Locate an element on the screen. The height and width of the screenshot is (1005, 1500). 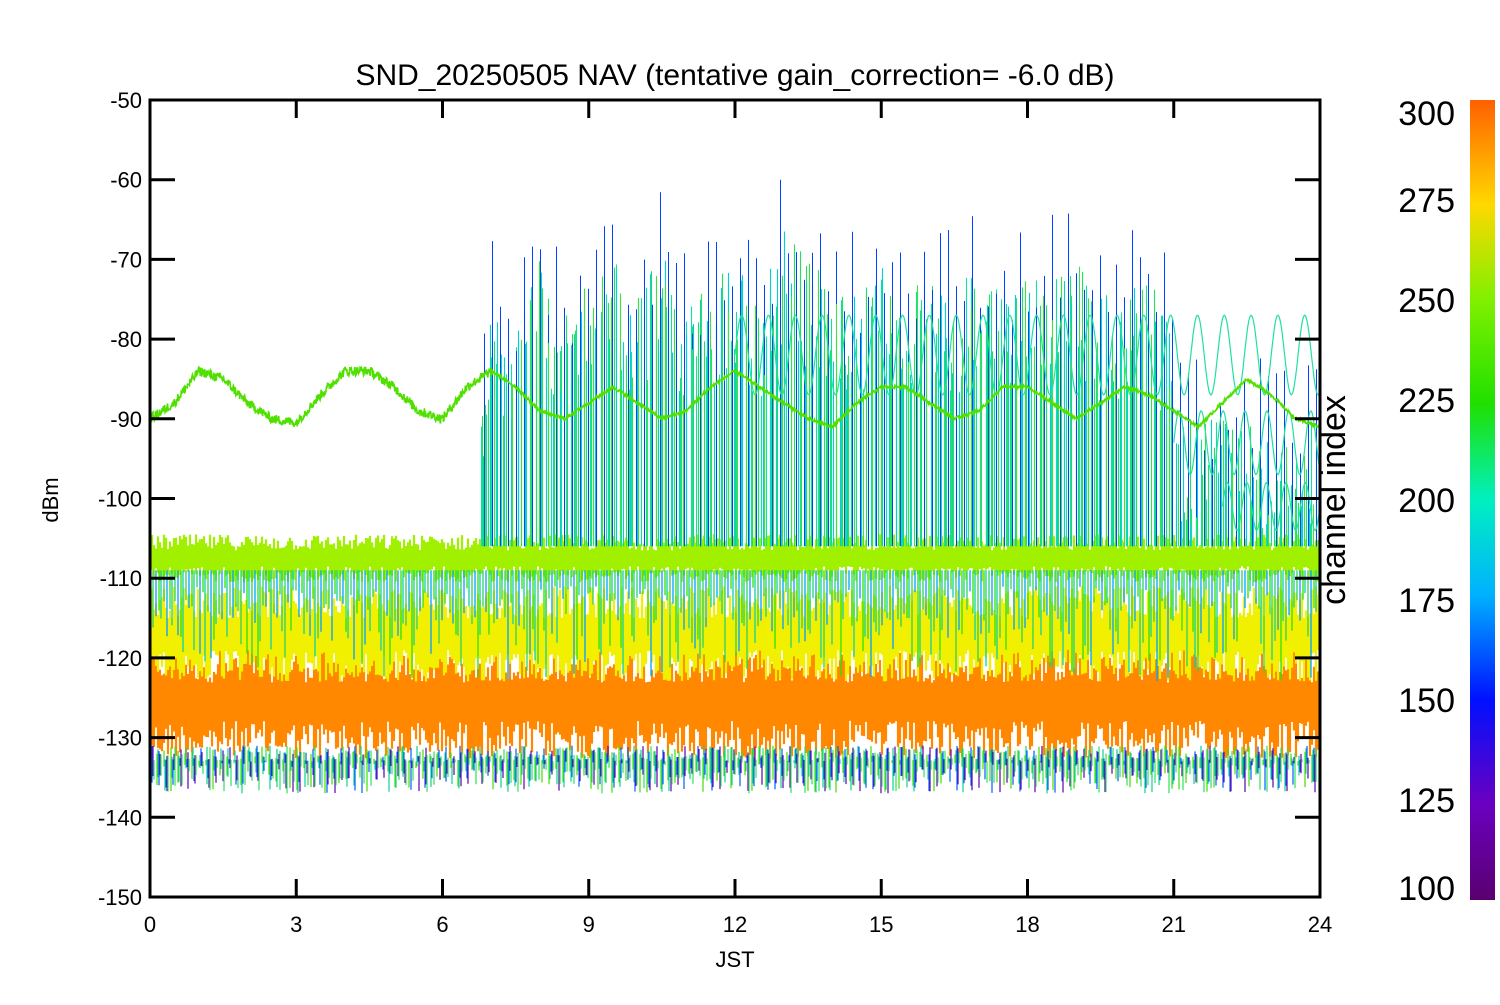
series-low-spikes is located at coordinates (735, 769).